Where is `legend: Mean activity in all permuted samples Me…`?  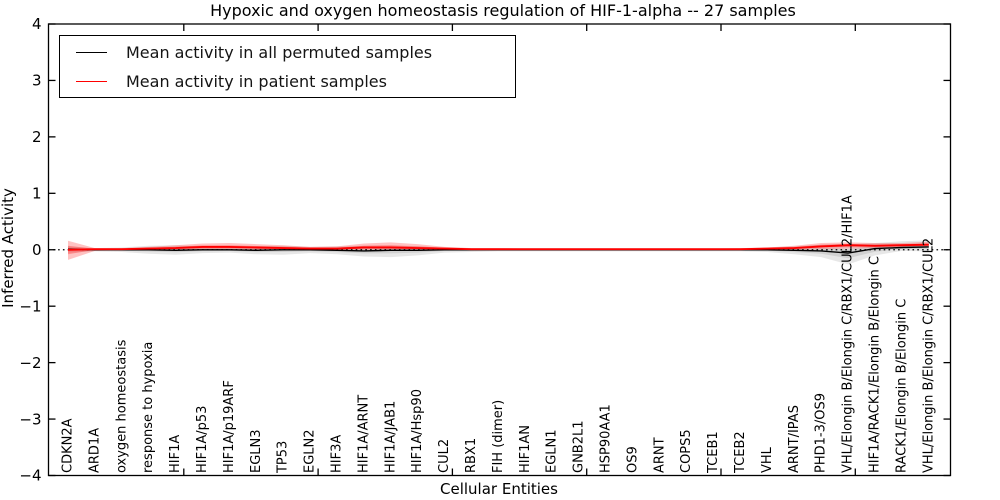 legend: Mean activity in all permuted samples Me… is located at coordinates (287, 66).